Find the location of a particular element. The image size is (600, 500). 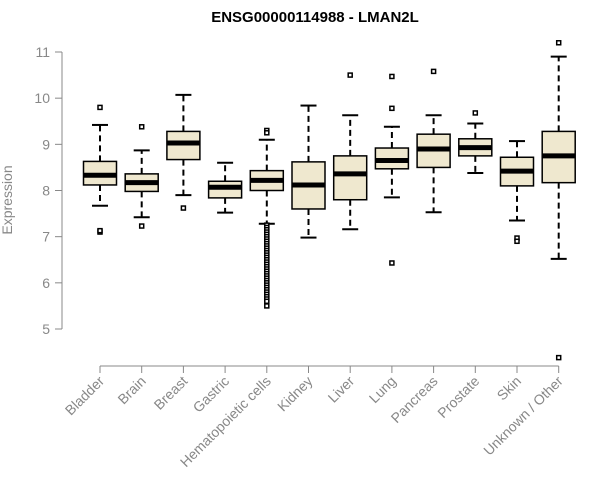

y-tick-label: 8 is located at coordinates (46, 191).